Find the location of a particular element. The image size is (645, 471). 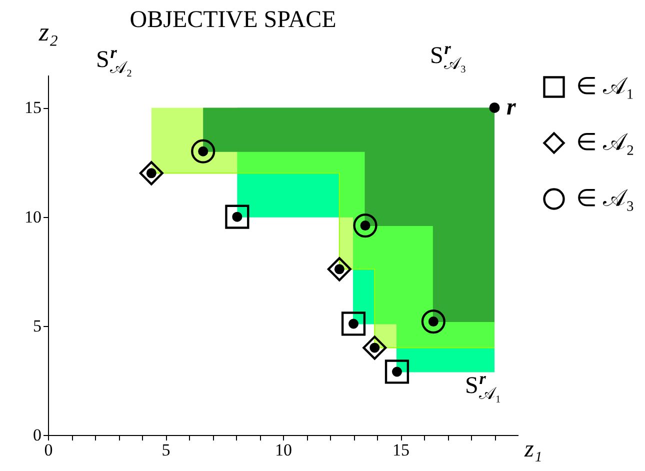

legend-label: ∈ 𝒜₂ is located at coordinates (605, 143).